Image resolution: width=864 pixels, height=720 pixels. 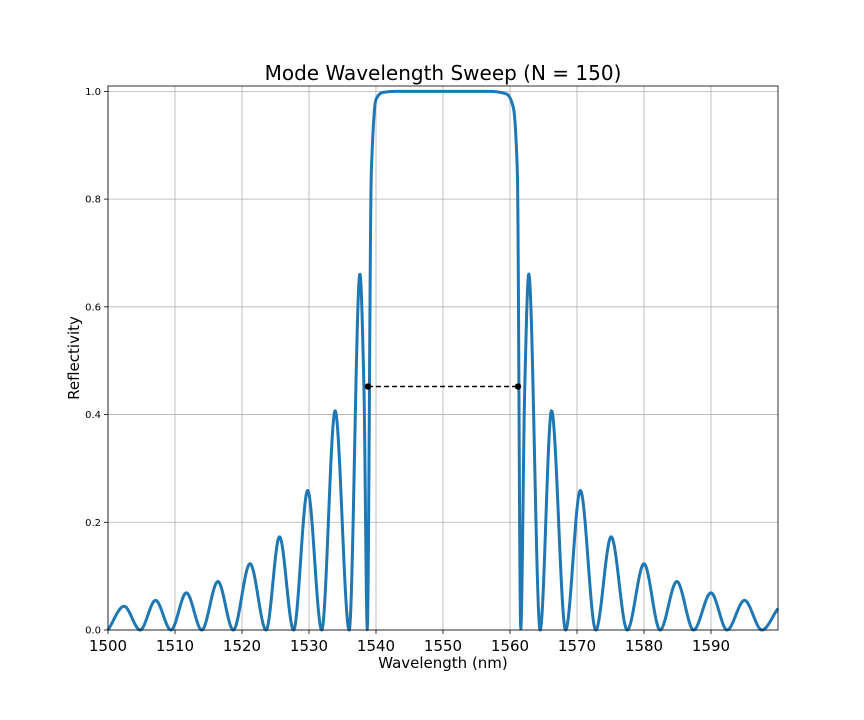 What do you see at coordinates (443, 73) in the screenshot?
I see `chart-title: Mode Wavelength Sweep (N = 150)` at bounding box center [443, 73].